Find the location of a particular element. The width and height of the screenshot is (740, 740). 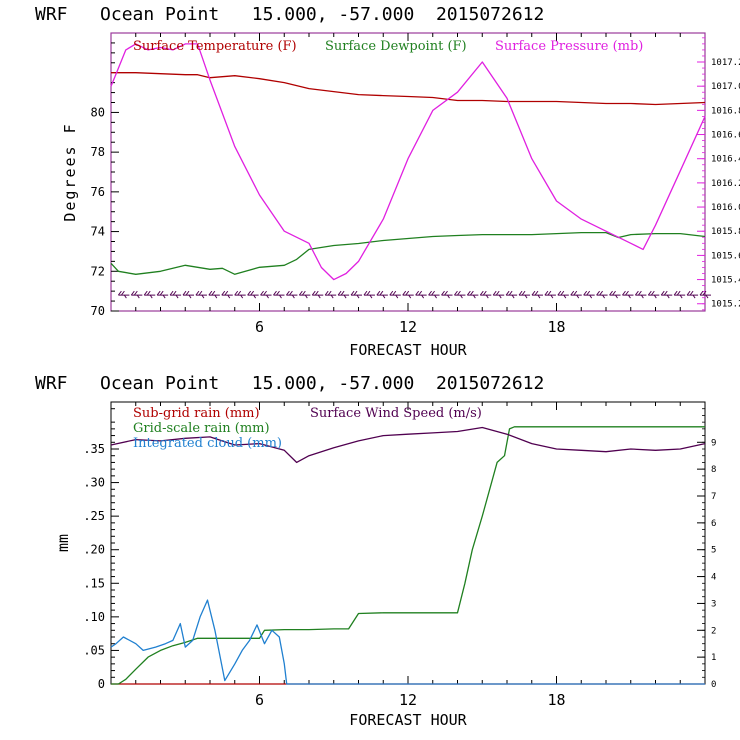

y2-tick-label: 6 is located at coordinates (713, 524).